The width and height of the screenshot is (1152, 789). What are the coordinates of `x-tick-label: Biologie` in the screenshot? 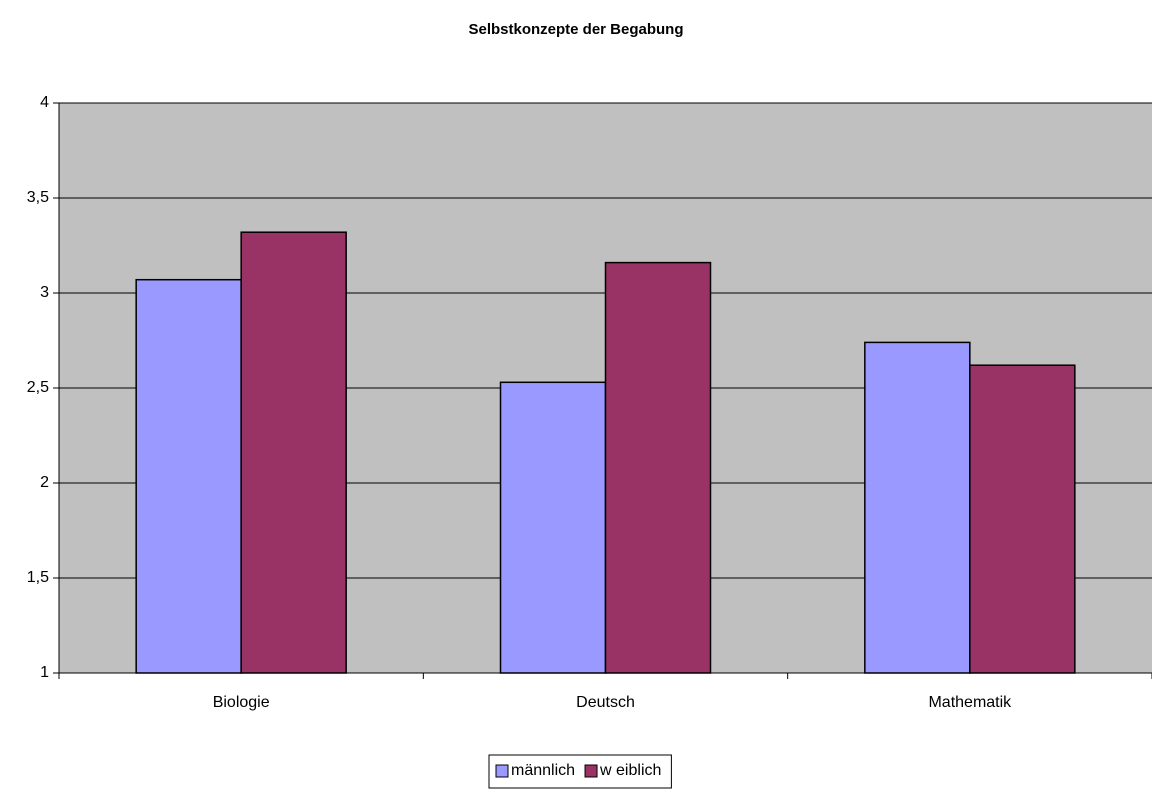 It's located at (241, 702).